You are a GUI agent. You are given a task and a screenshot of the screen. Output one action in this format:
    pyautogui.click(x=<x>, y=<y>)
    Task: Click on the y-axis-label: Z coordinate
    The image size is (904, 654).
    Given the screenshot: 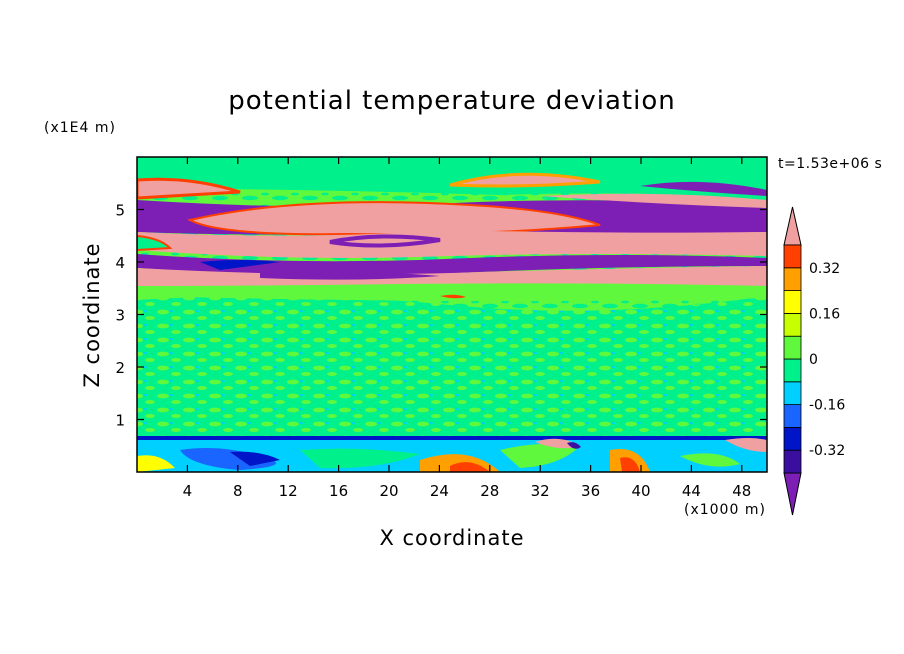 What is the action you would take?
    pyautogui.click(x=92, y=315)
    